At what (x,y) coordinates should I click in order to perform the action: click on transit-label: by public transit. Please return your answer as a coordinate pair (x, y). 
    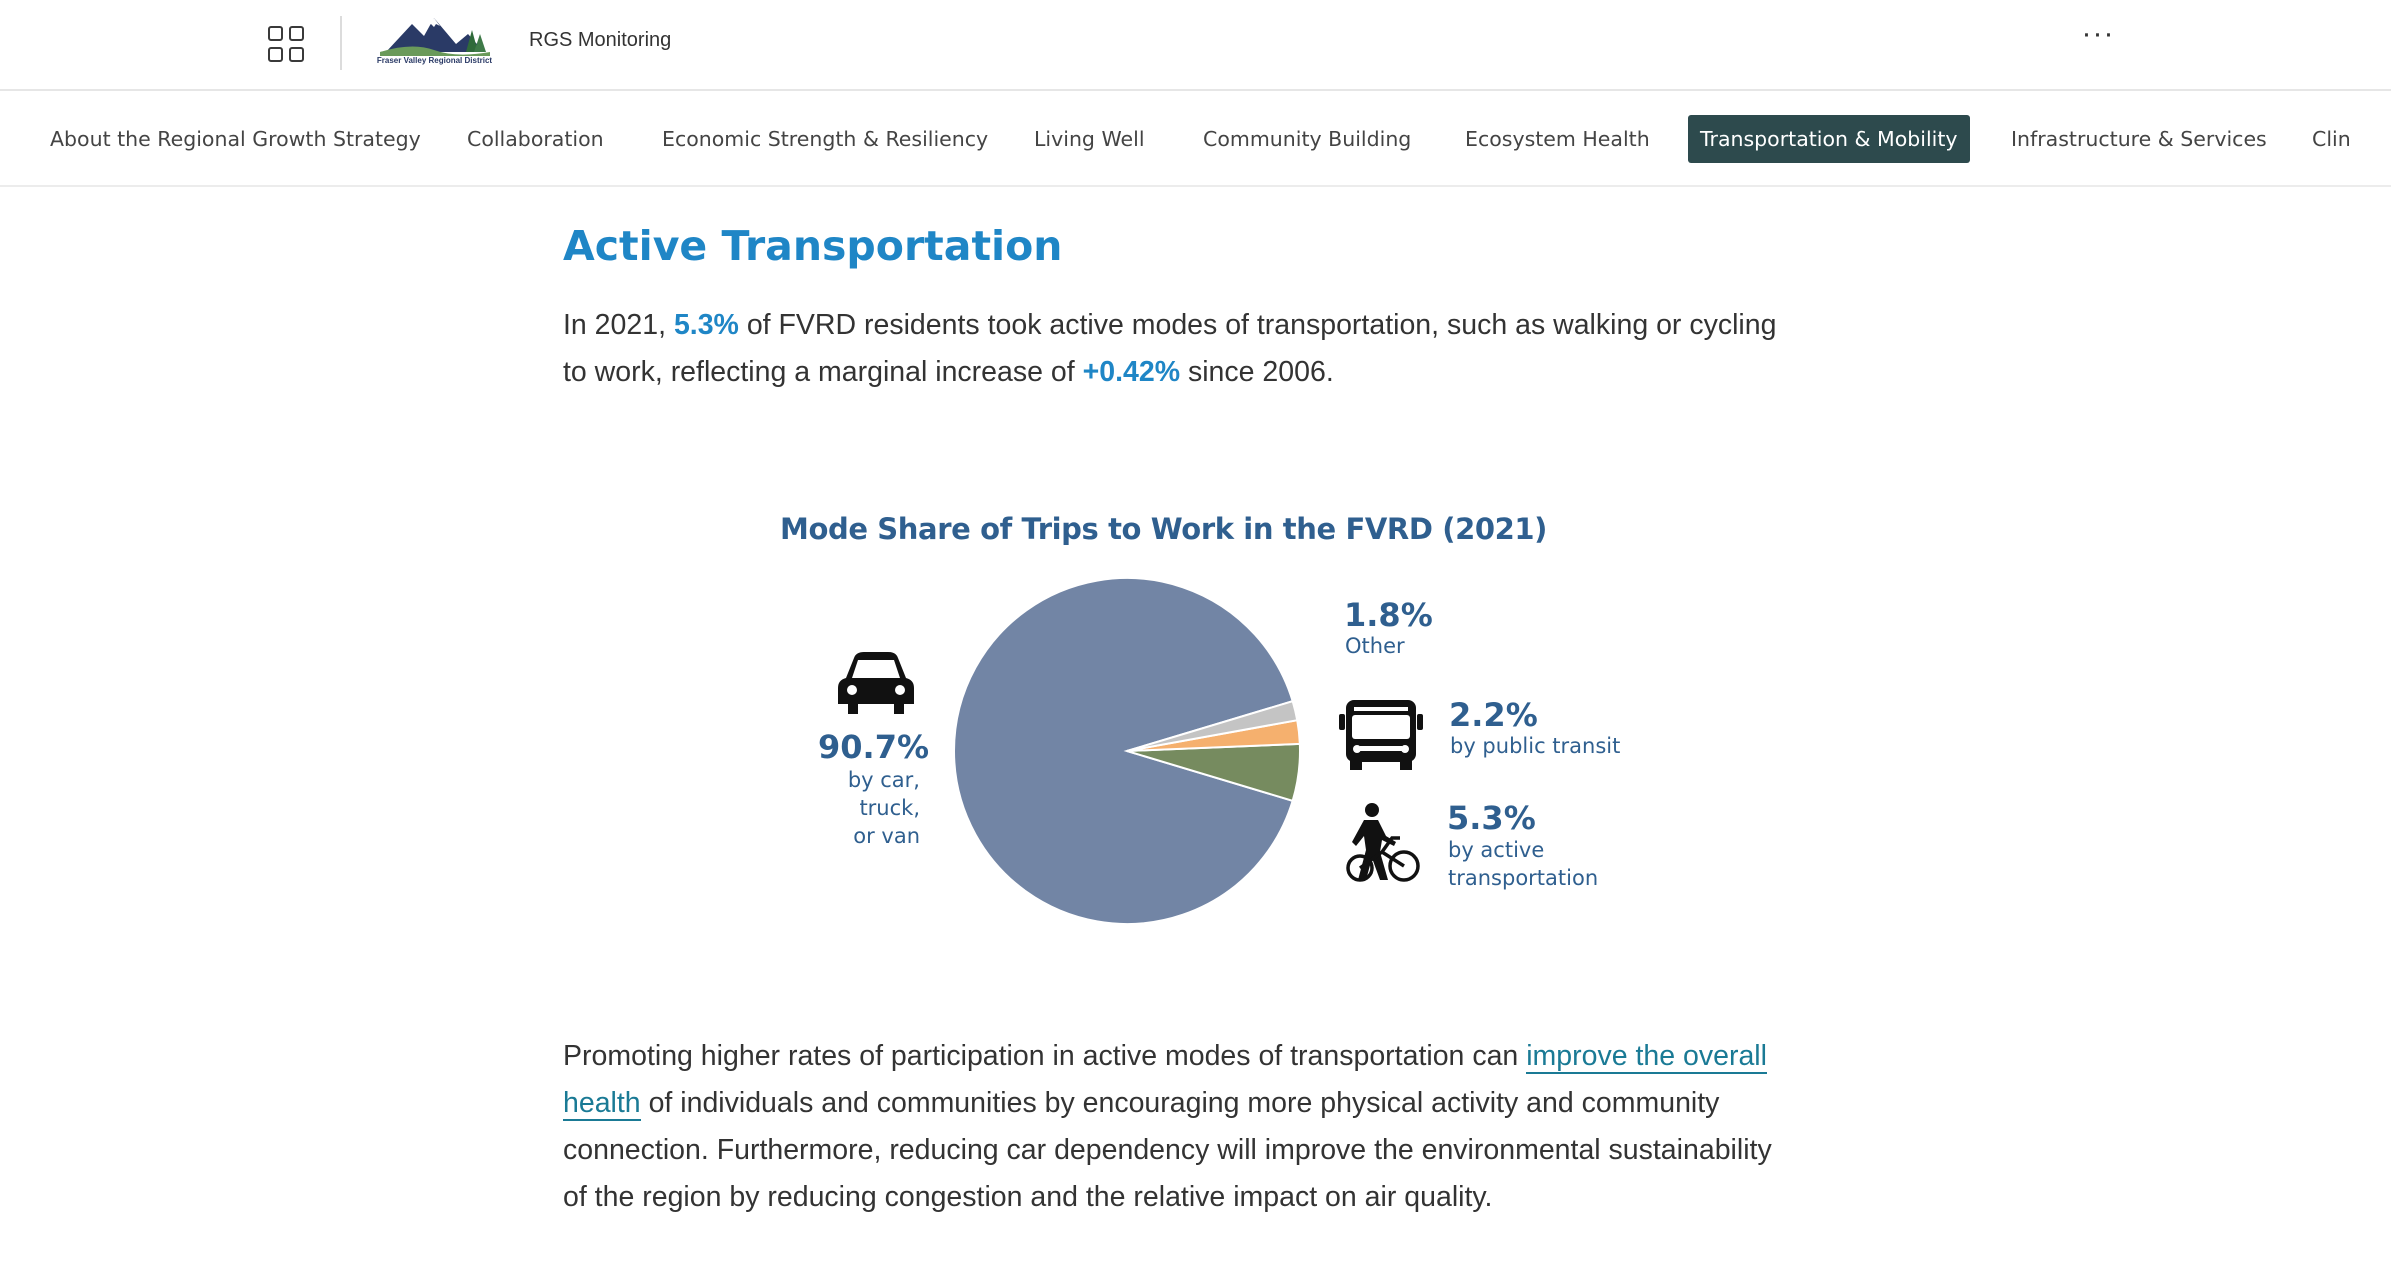
    Looking at the image, I should click on (1535, 746).